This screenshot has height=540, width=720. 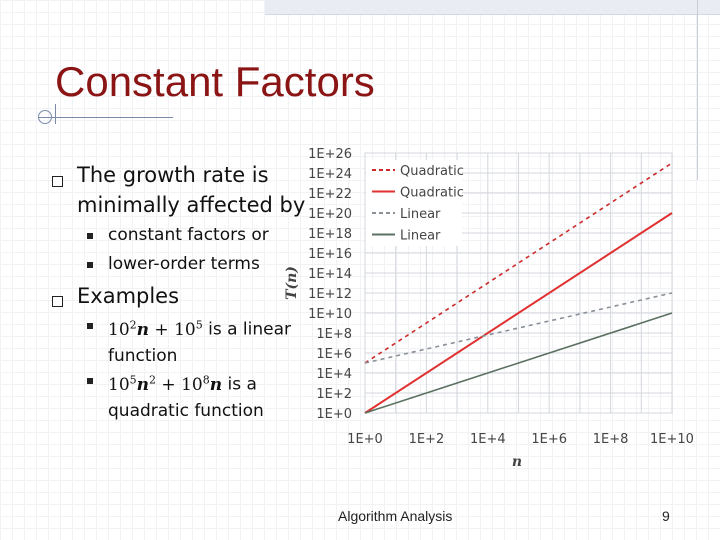 I want to click on sub-bullet-linear-example: 102n + 105 is a linear function, so click(x=199, y=342).